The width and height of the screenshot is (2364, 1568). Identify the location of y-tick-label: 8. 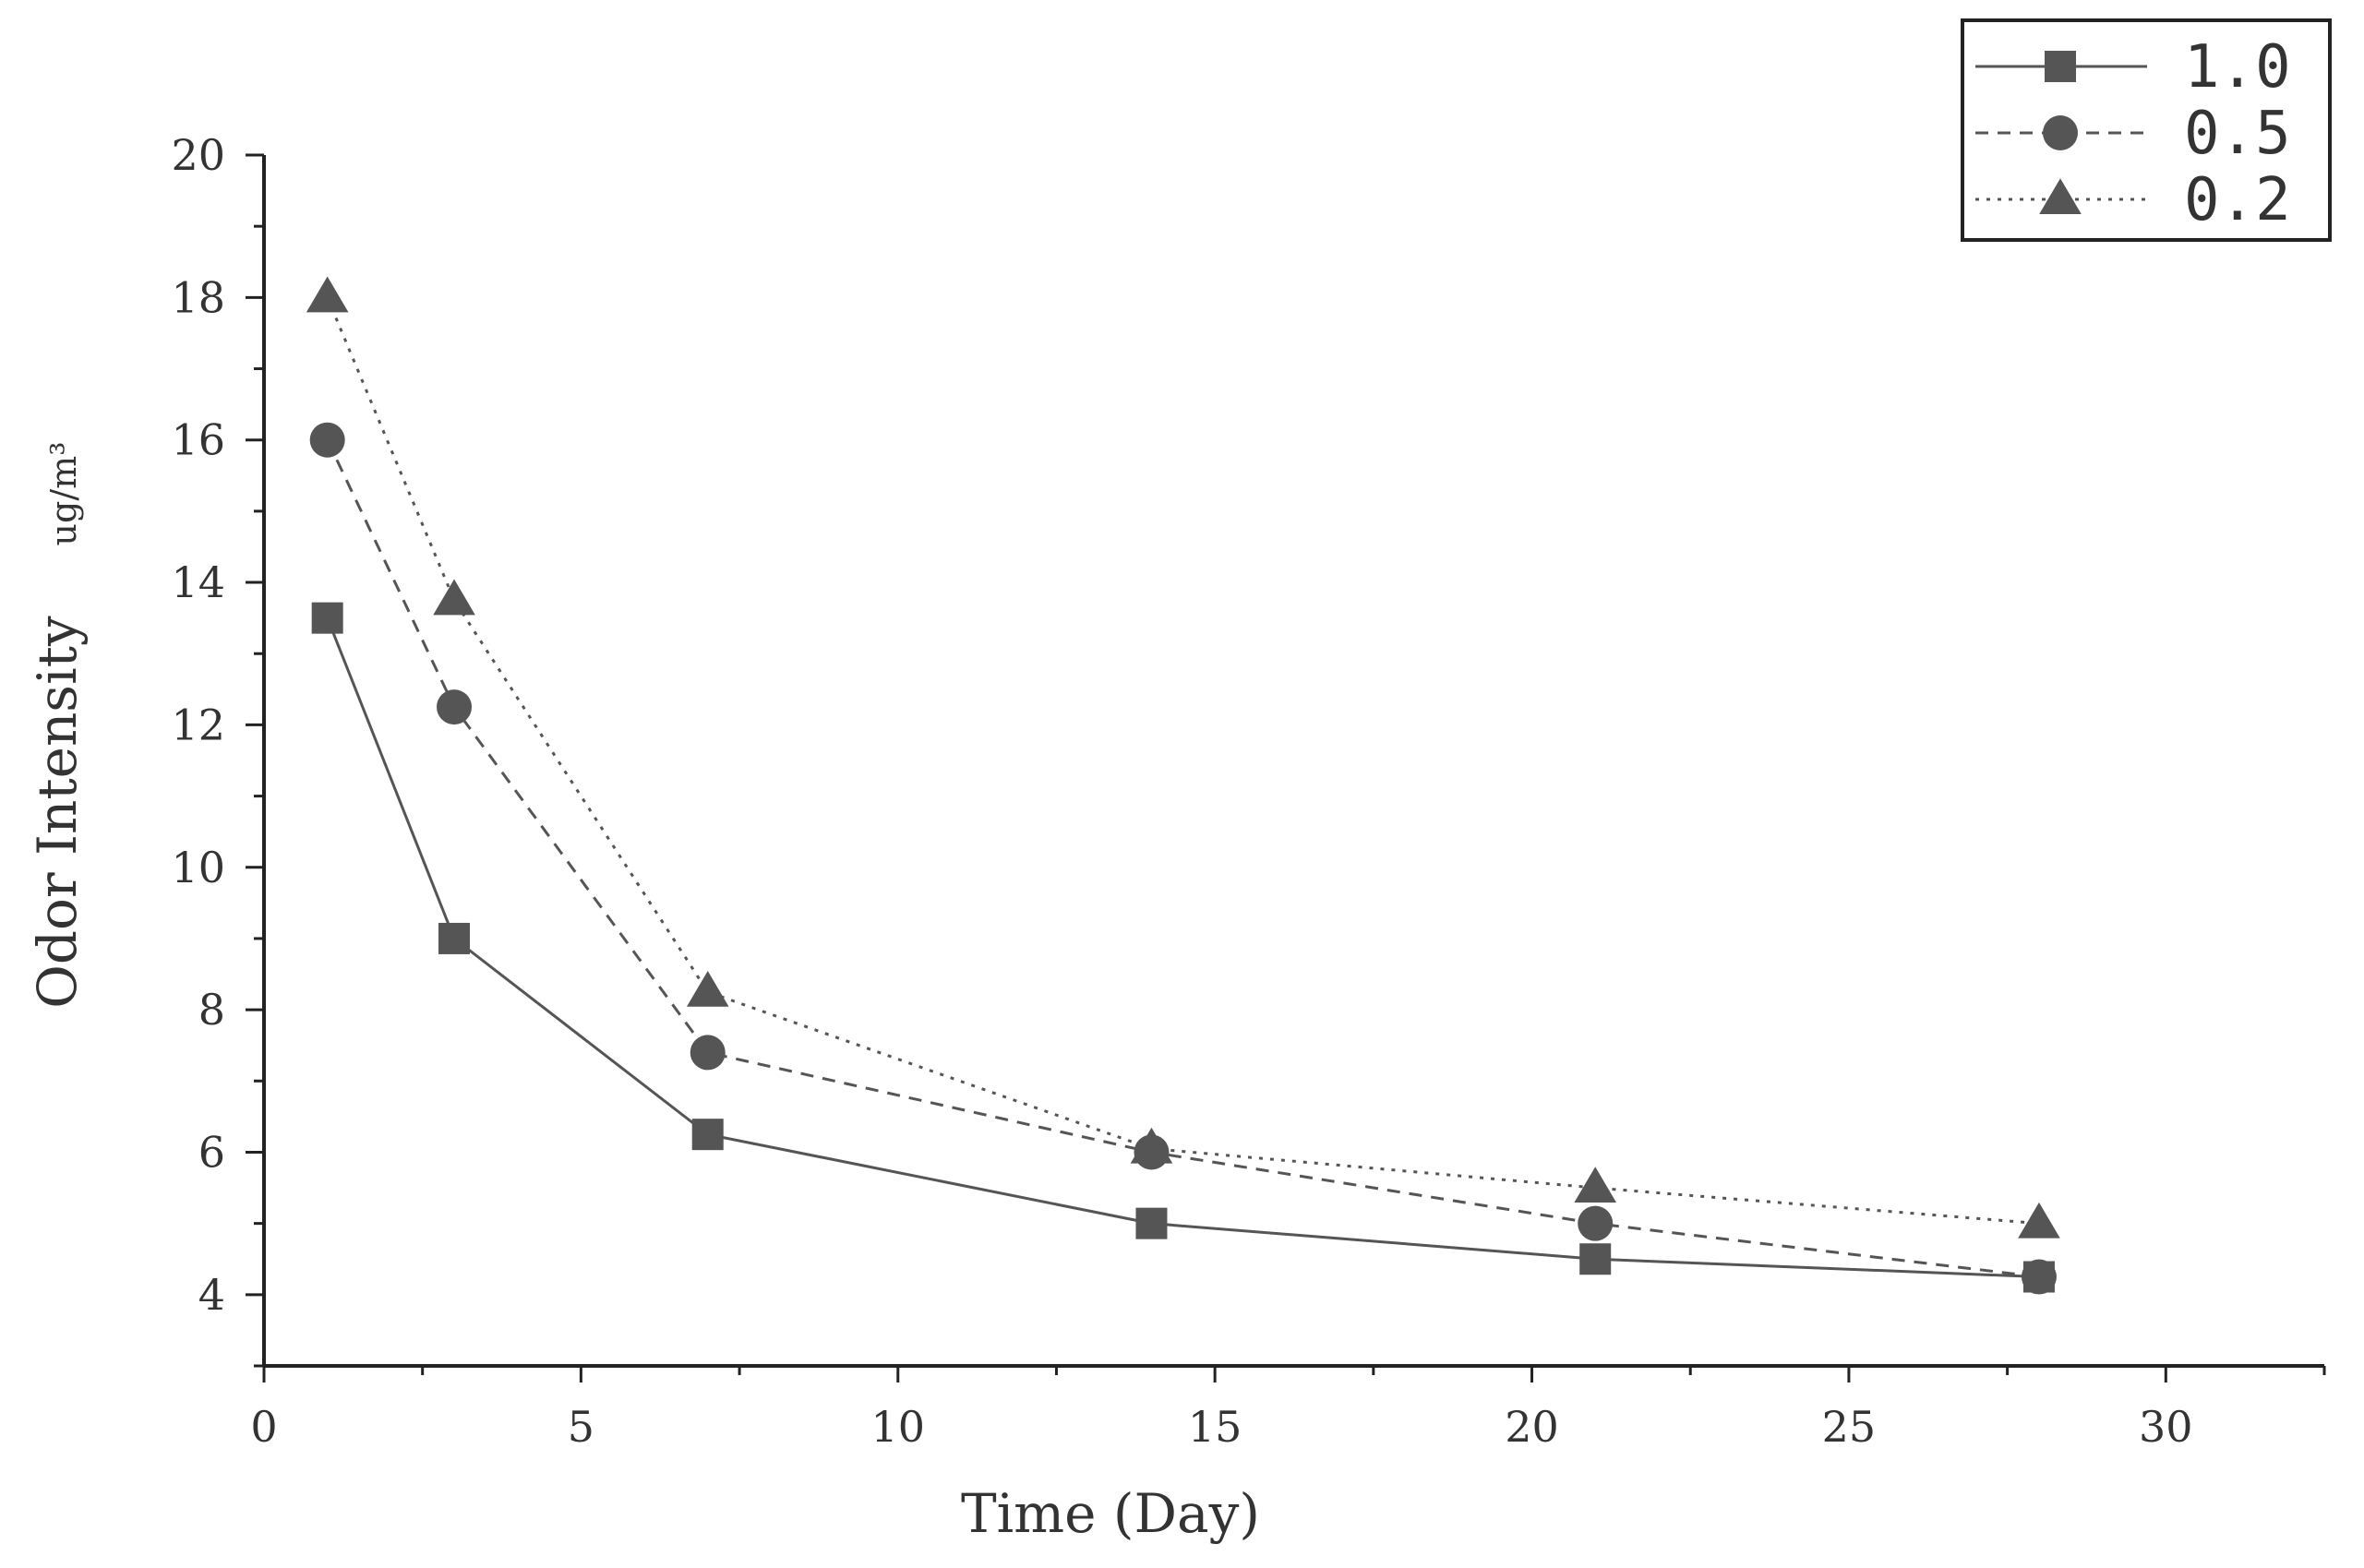
(211, 1010).